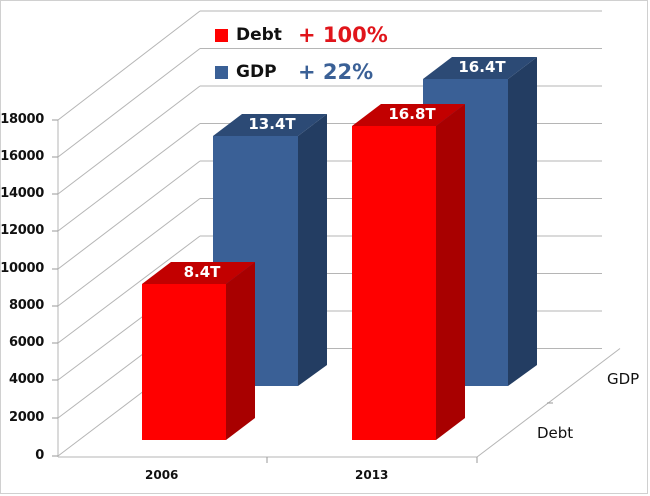 The height and width of the screenshot is (496, 650). Describe the element at coordinates (482, 67) in the screenshot. I see `bar-label-gdp-2013: 16.4T` at that location.